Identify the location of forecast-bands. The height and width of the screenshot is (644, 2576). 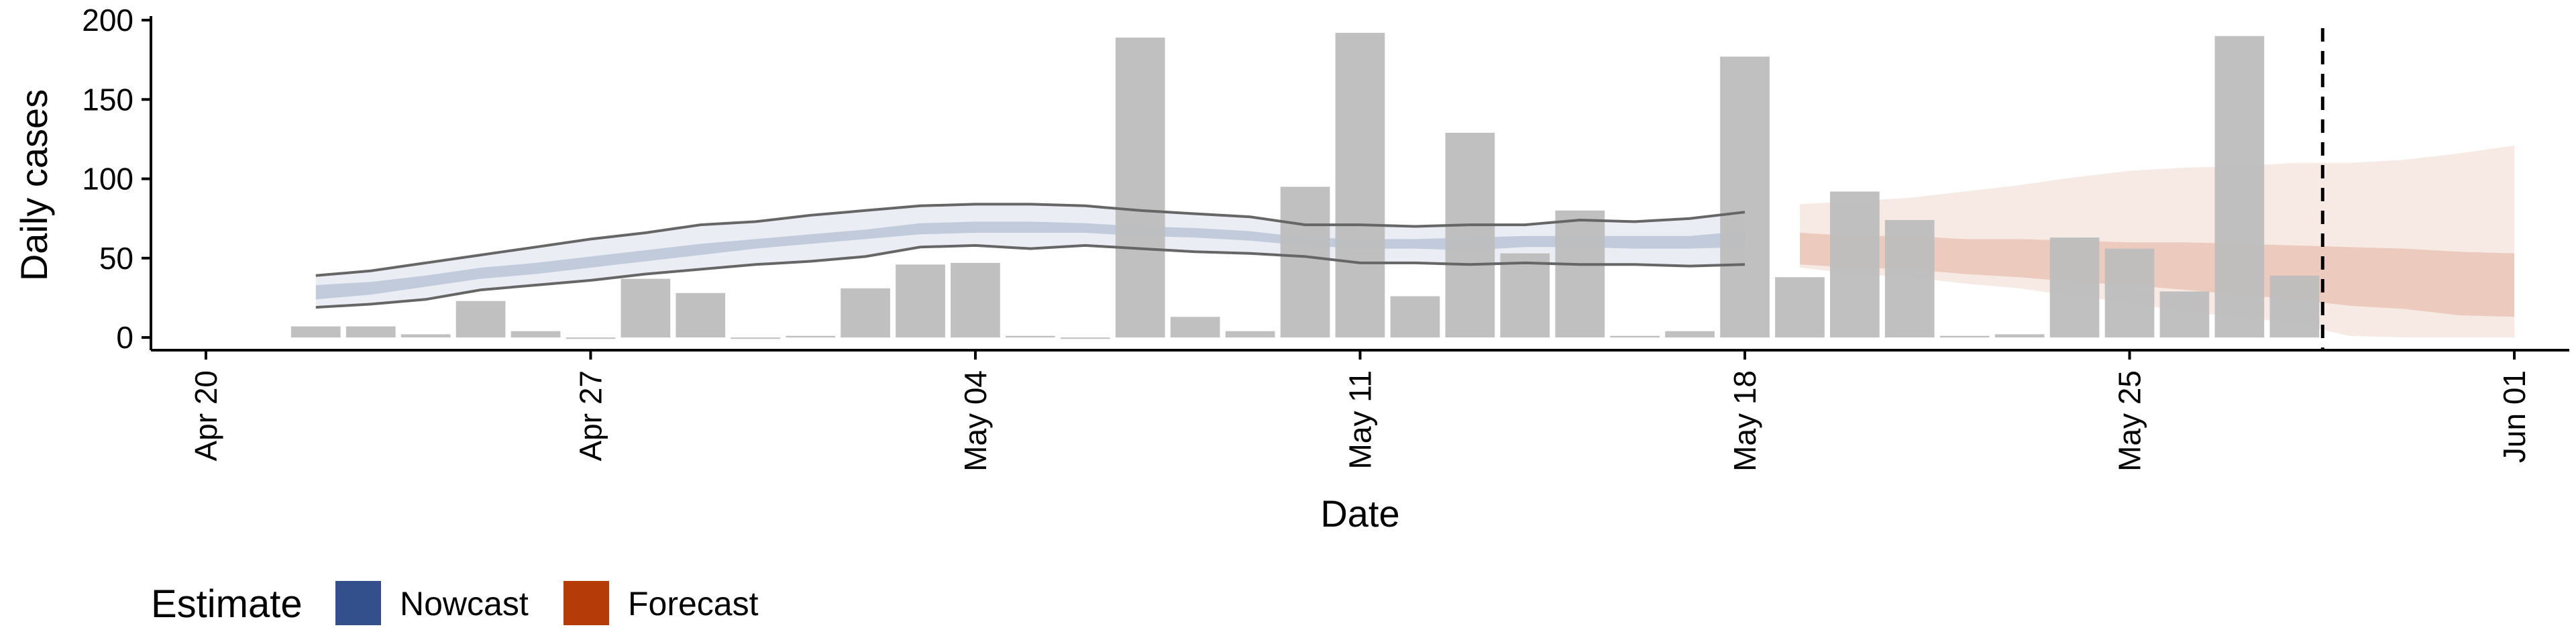
(2157, 241).